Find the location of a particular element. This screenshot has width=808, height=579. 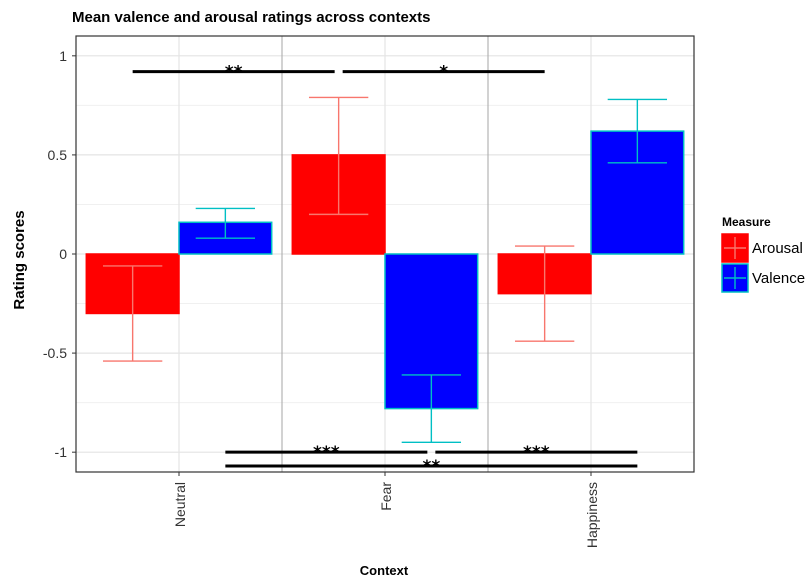

error-bar-arousal-happiness is located at coordinates (544, 293).